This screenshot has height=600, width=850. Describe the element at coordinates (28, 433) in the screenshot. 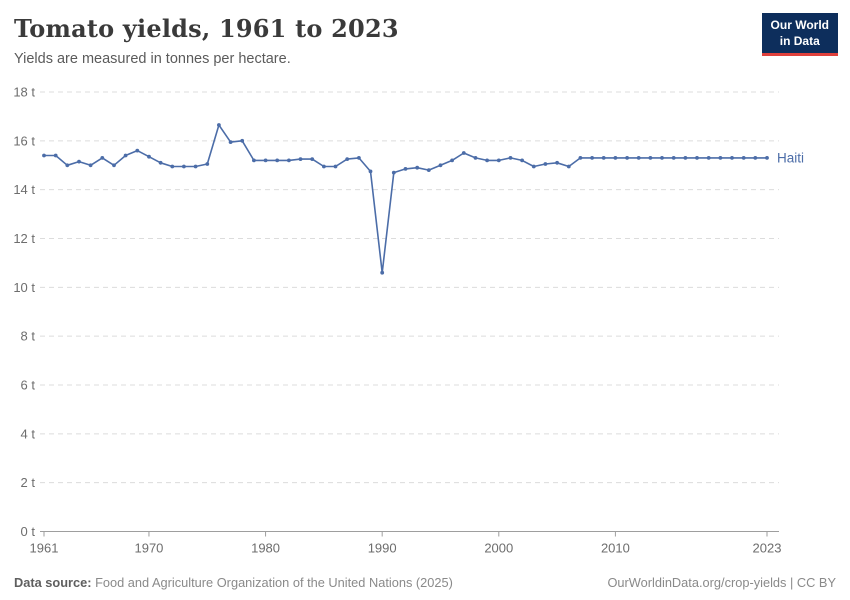

I see `y-axis-label: 4 t` at that location.